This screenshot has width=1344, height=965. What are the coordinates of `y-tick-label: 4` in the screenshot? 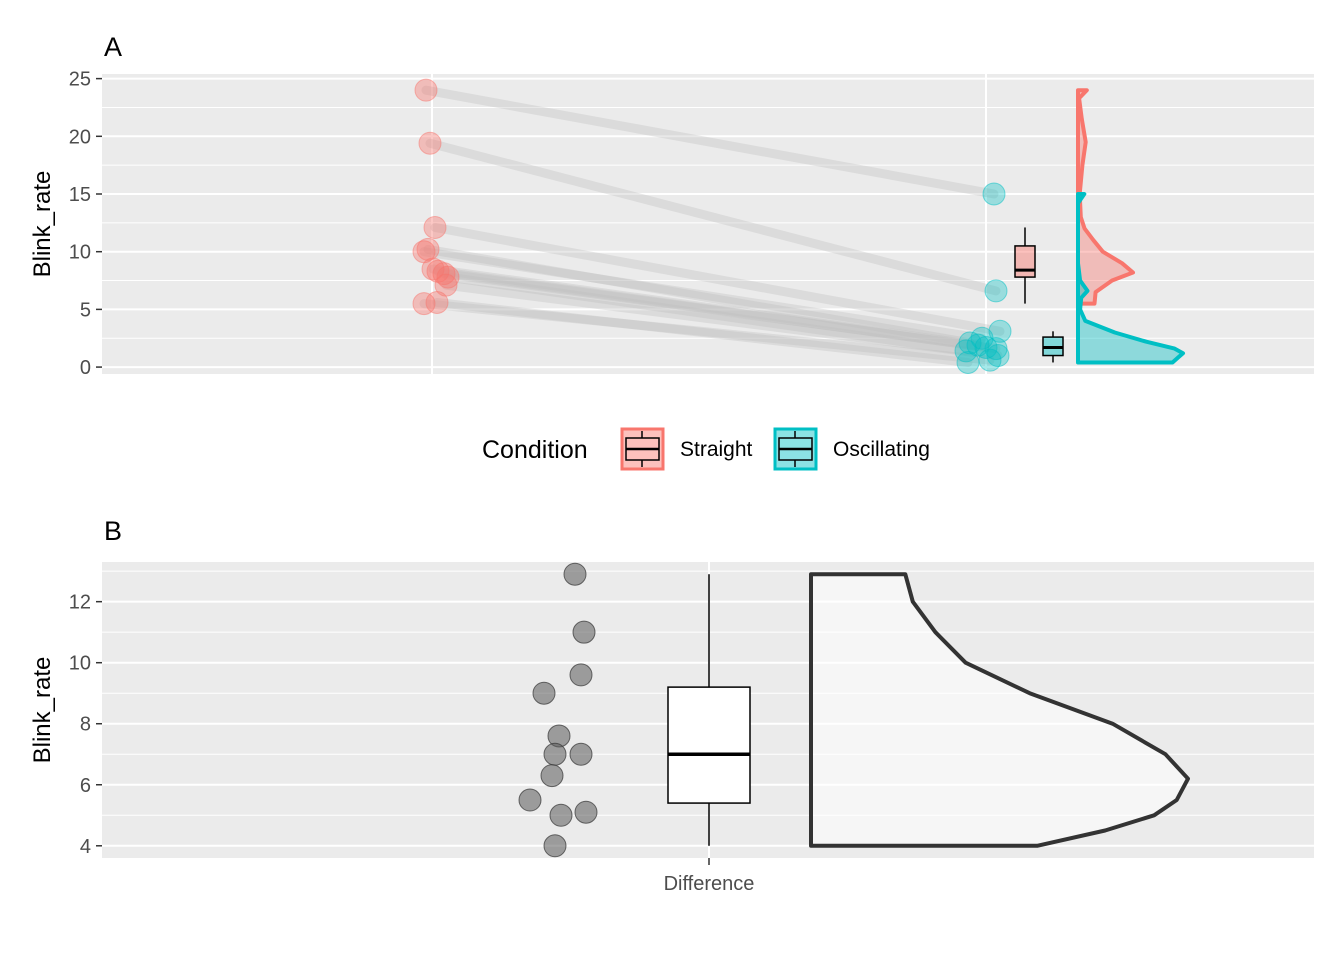 It's located at (85, 847).